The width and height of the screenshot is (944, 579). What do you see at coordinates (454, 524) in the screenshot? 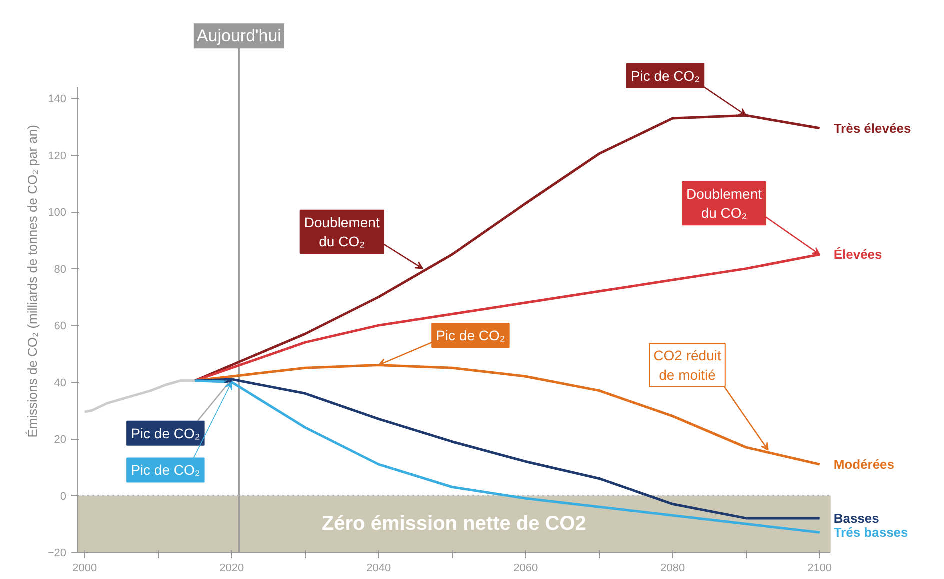
I see `band-label: Zéro émission nette de CO2` at bounding box center [454, 524].